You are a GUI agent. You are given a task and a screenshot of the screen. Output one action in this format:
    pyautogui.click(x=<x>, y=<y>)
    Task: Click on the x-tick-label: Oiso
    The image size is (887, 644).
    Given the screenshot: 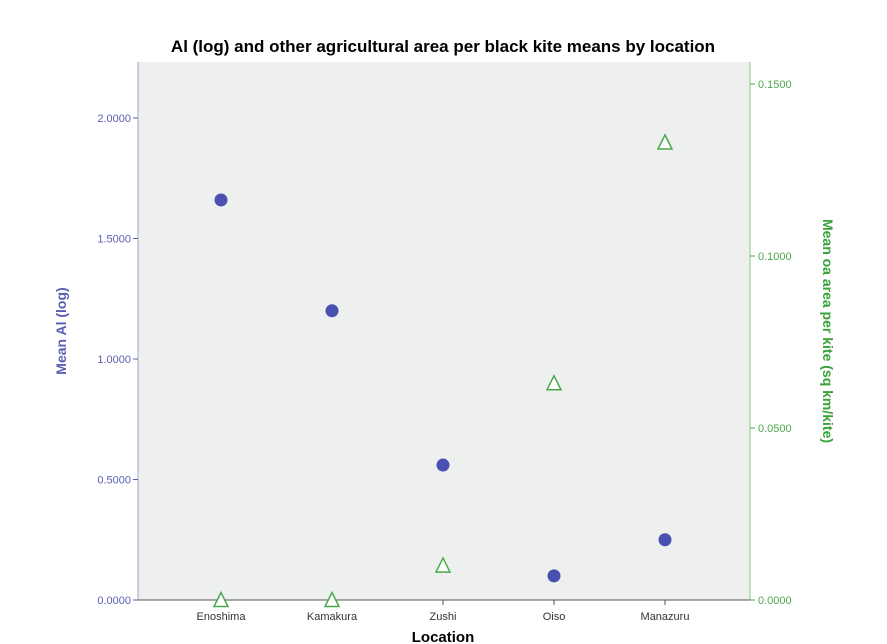 What is the action you would take?
    pyautogui.click(x=554, y=617)
    